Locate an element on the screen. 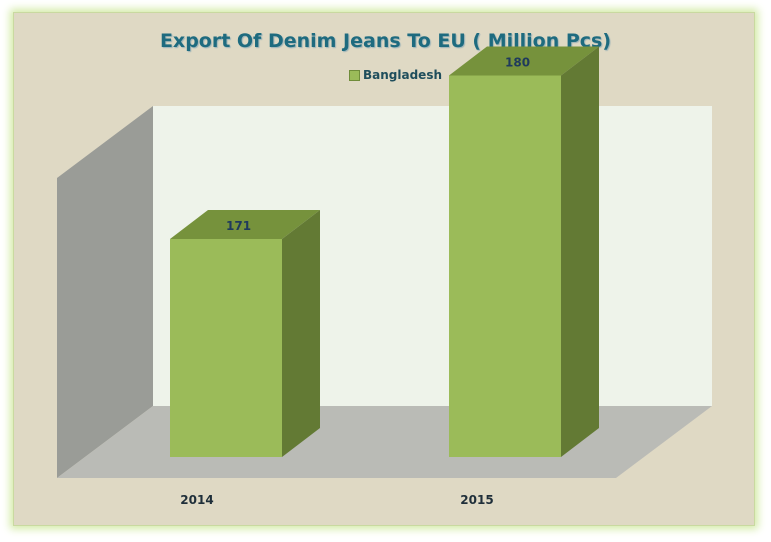  bar-top-2014 is located at coordinates (245, 224).